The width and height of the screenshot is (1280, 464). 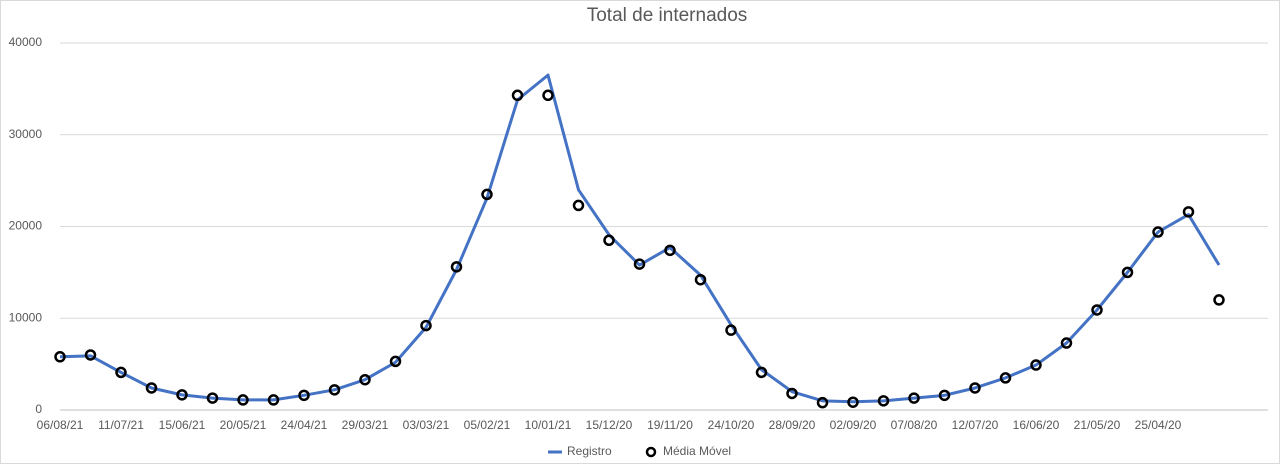 What do you see at coordinates (697, 451) in the screenshot?
I see `legend-label: Média Móvel` at bounding box center [697, 451].